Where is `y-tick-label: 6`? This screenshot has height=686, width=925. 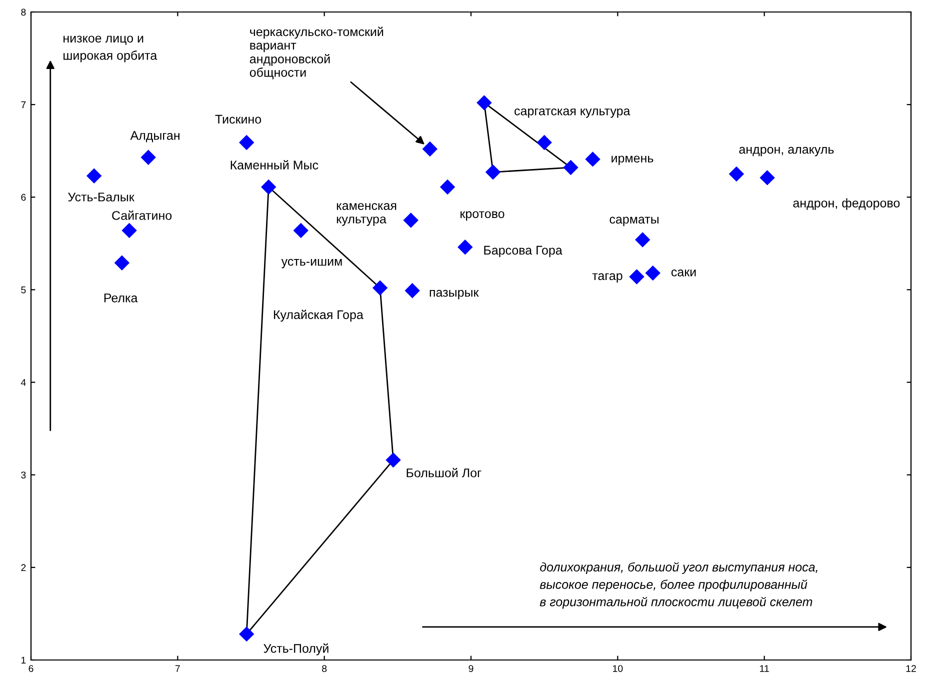
y-tick-label: 6 is located at coordinates (23, 197).